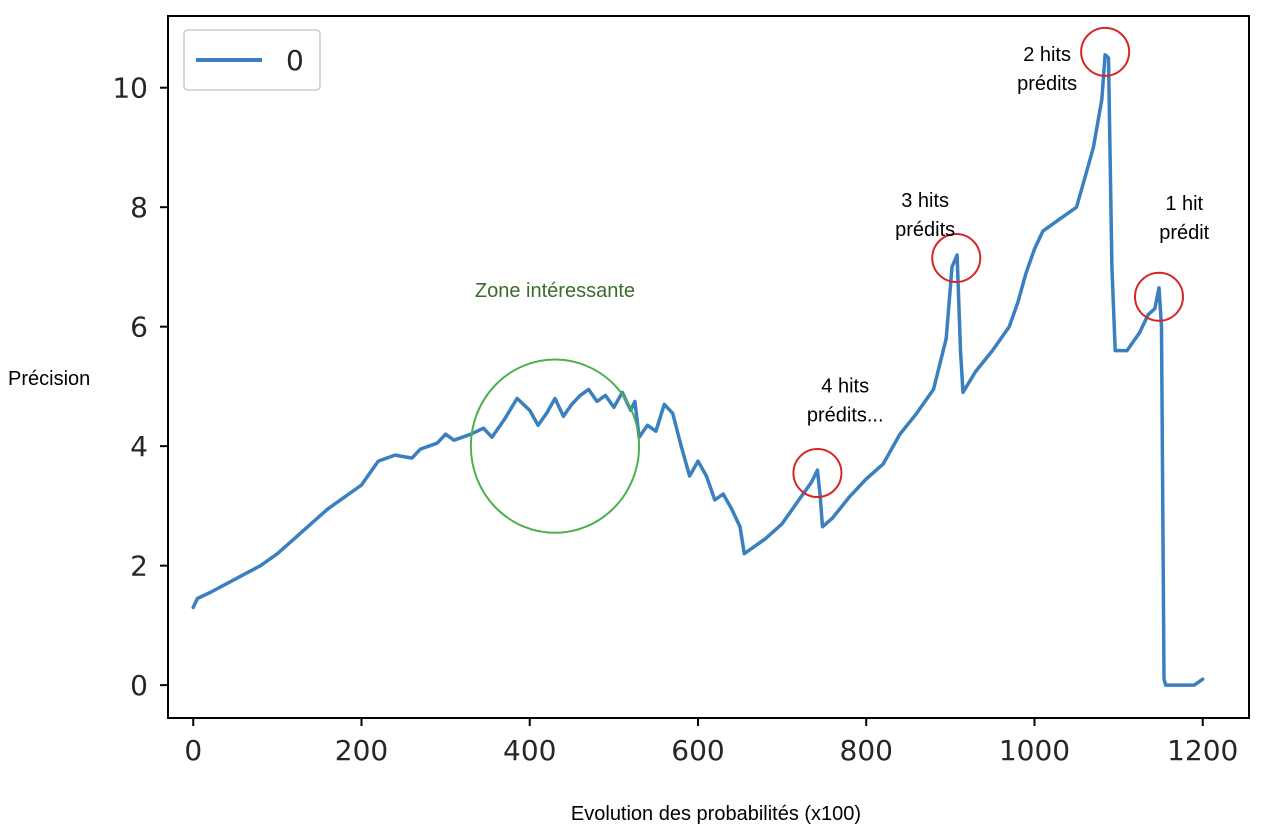 The height and width of the screenshot is (838, 1280). What do you see at coordinates (139, 207) in the screenshot?
I see `y-tick-label: 8` at bounding box center [139, 207].